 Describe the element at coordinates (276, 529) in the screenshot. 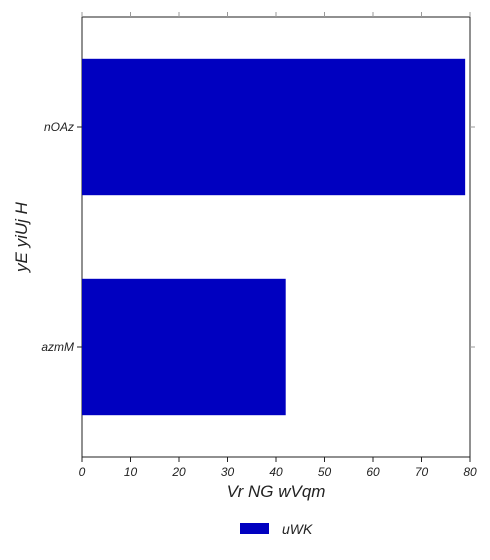

I see `legend: uWK` at that location.